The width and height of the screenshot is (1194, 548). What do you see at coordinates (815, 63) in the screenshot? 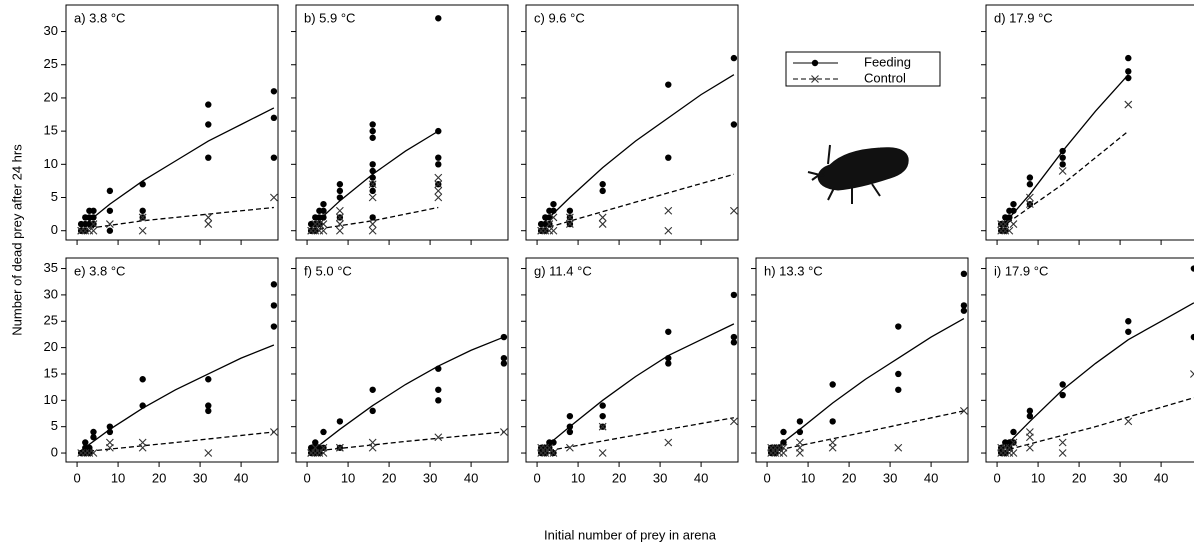
I see `legend-marker` at bounding box center [815, 63].